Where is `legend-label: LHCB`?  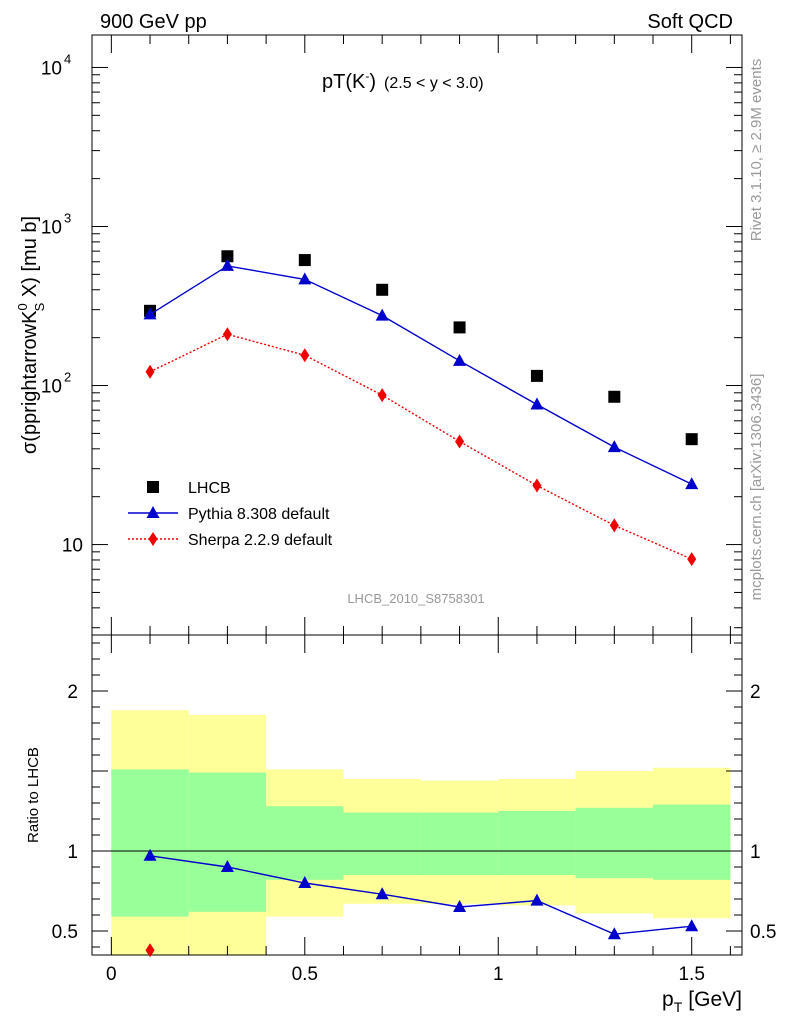 legend-label: LHCB is located at coordinates (209, 488).